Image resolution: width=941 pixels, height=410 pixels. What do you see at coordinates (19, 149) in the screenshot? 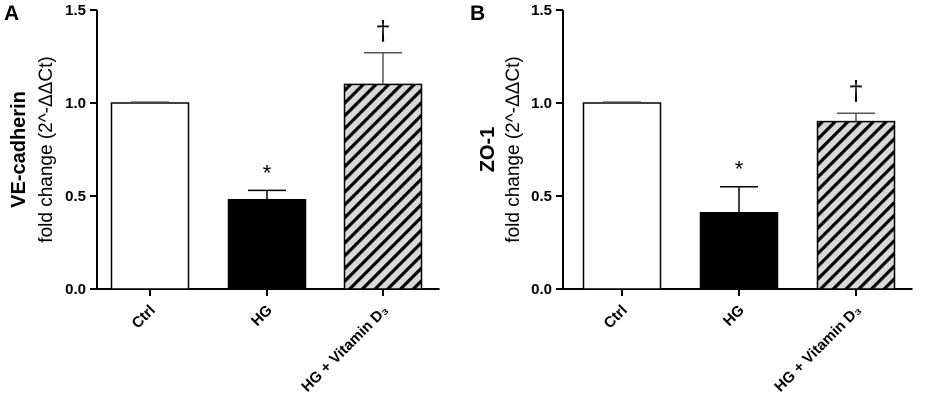
I see `y-axis-title: VE-cadherin` at bounding box center [19, 149].